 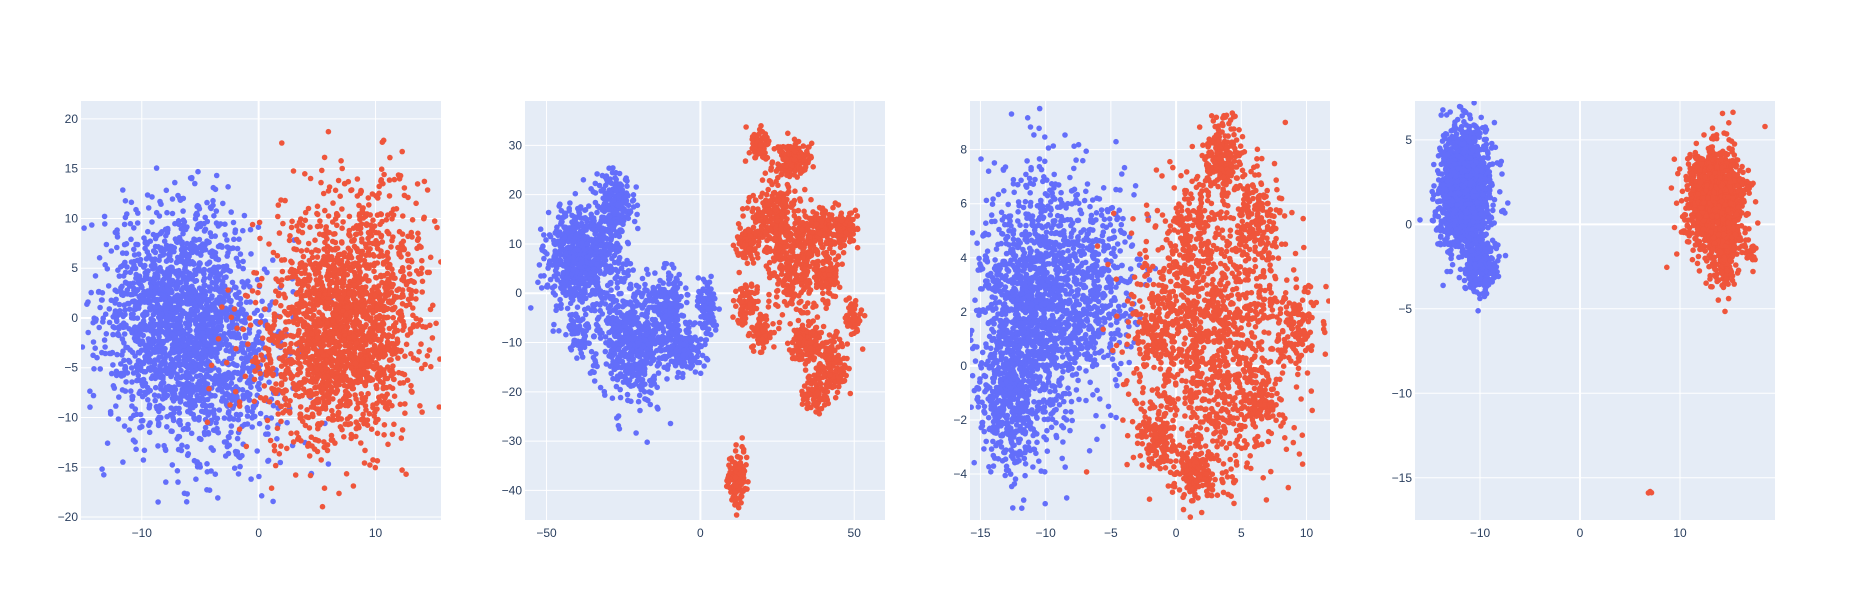 I want to click on y-tick-label: −30, so click(x=512, y=441).